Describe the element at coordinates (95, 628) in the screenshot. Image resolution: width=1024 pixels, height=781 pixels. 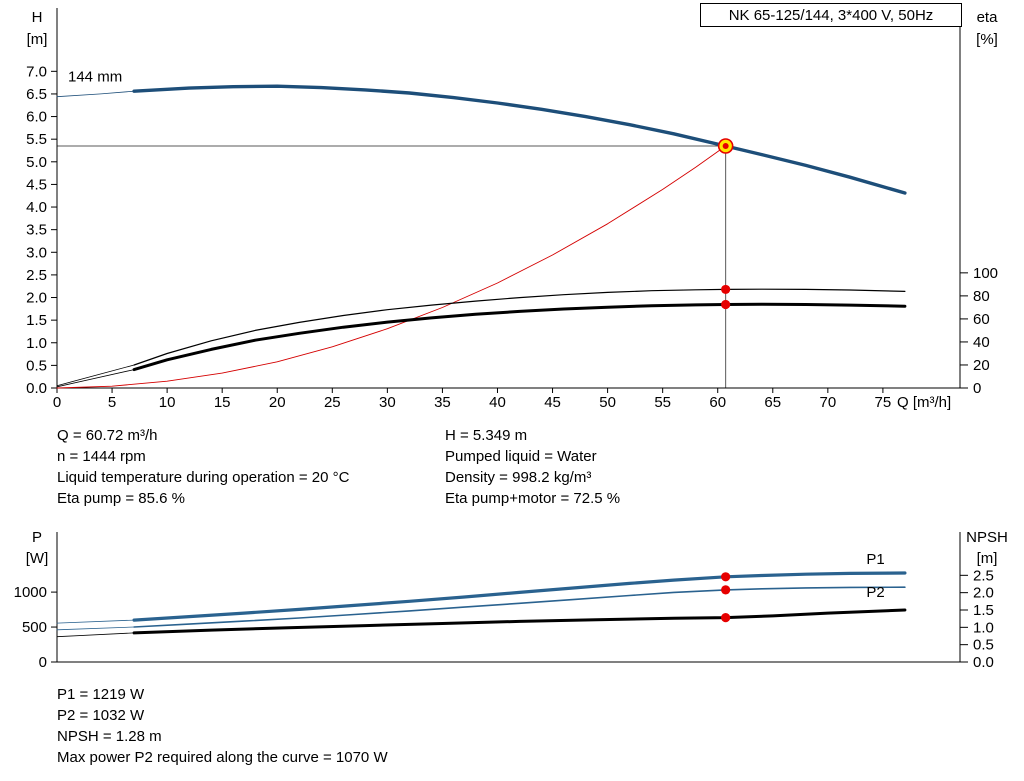
I see `p2-curve-lead` at that location.